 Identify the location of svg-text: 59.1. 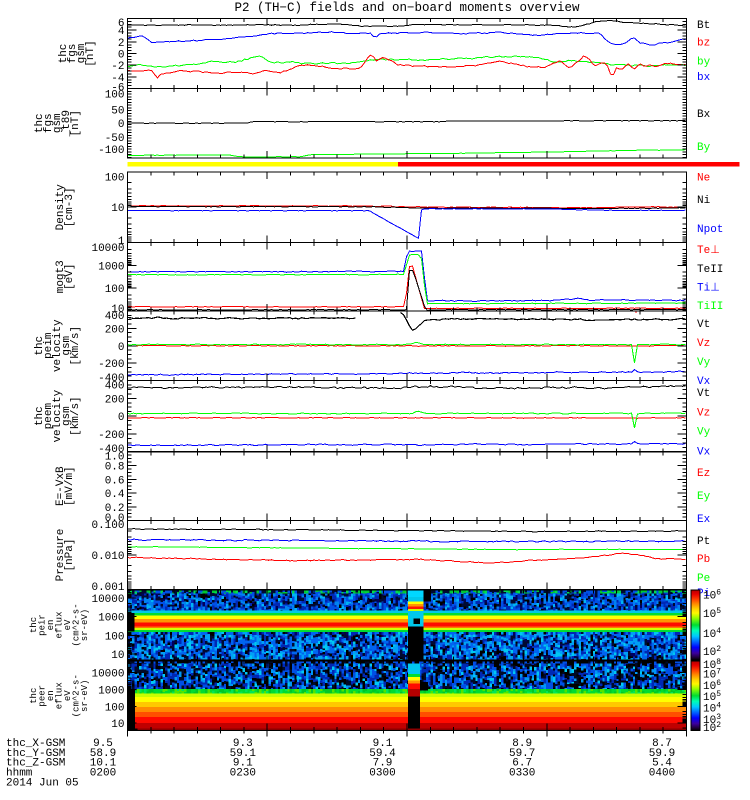
(243, 754).